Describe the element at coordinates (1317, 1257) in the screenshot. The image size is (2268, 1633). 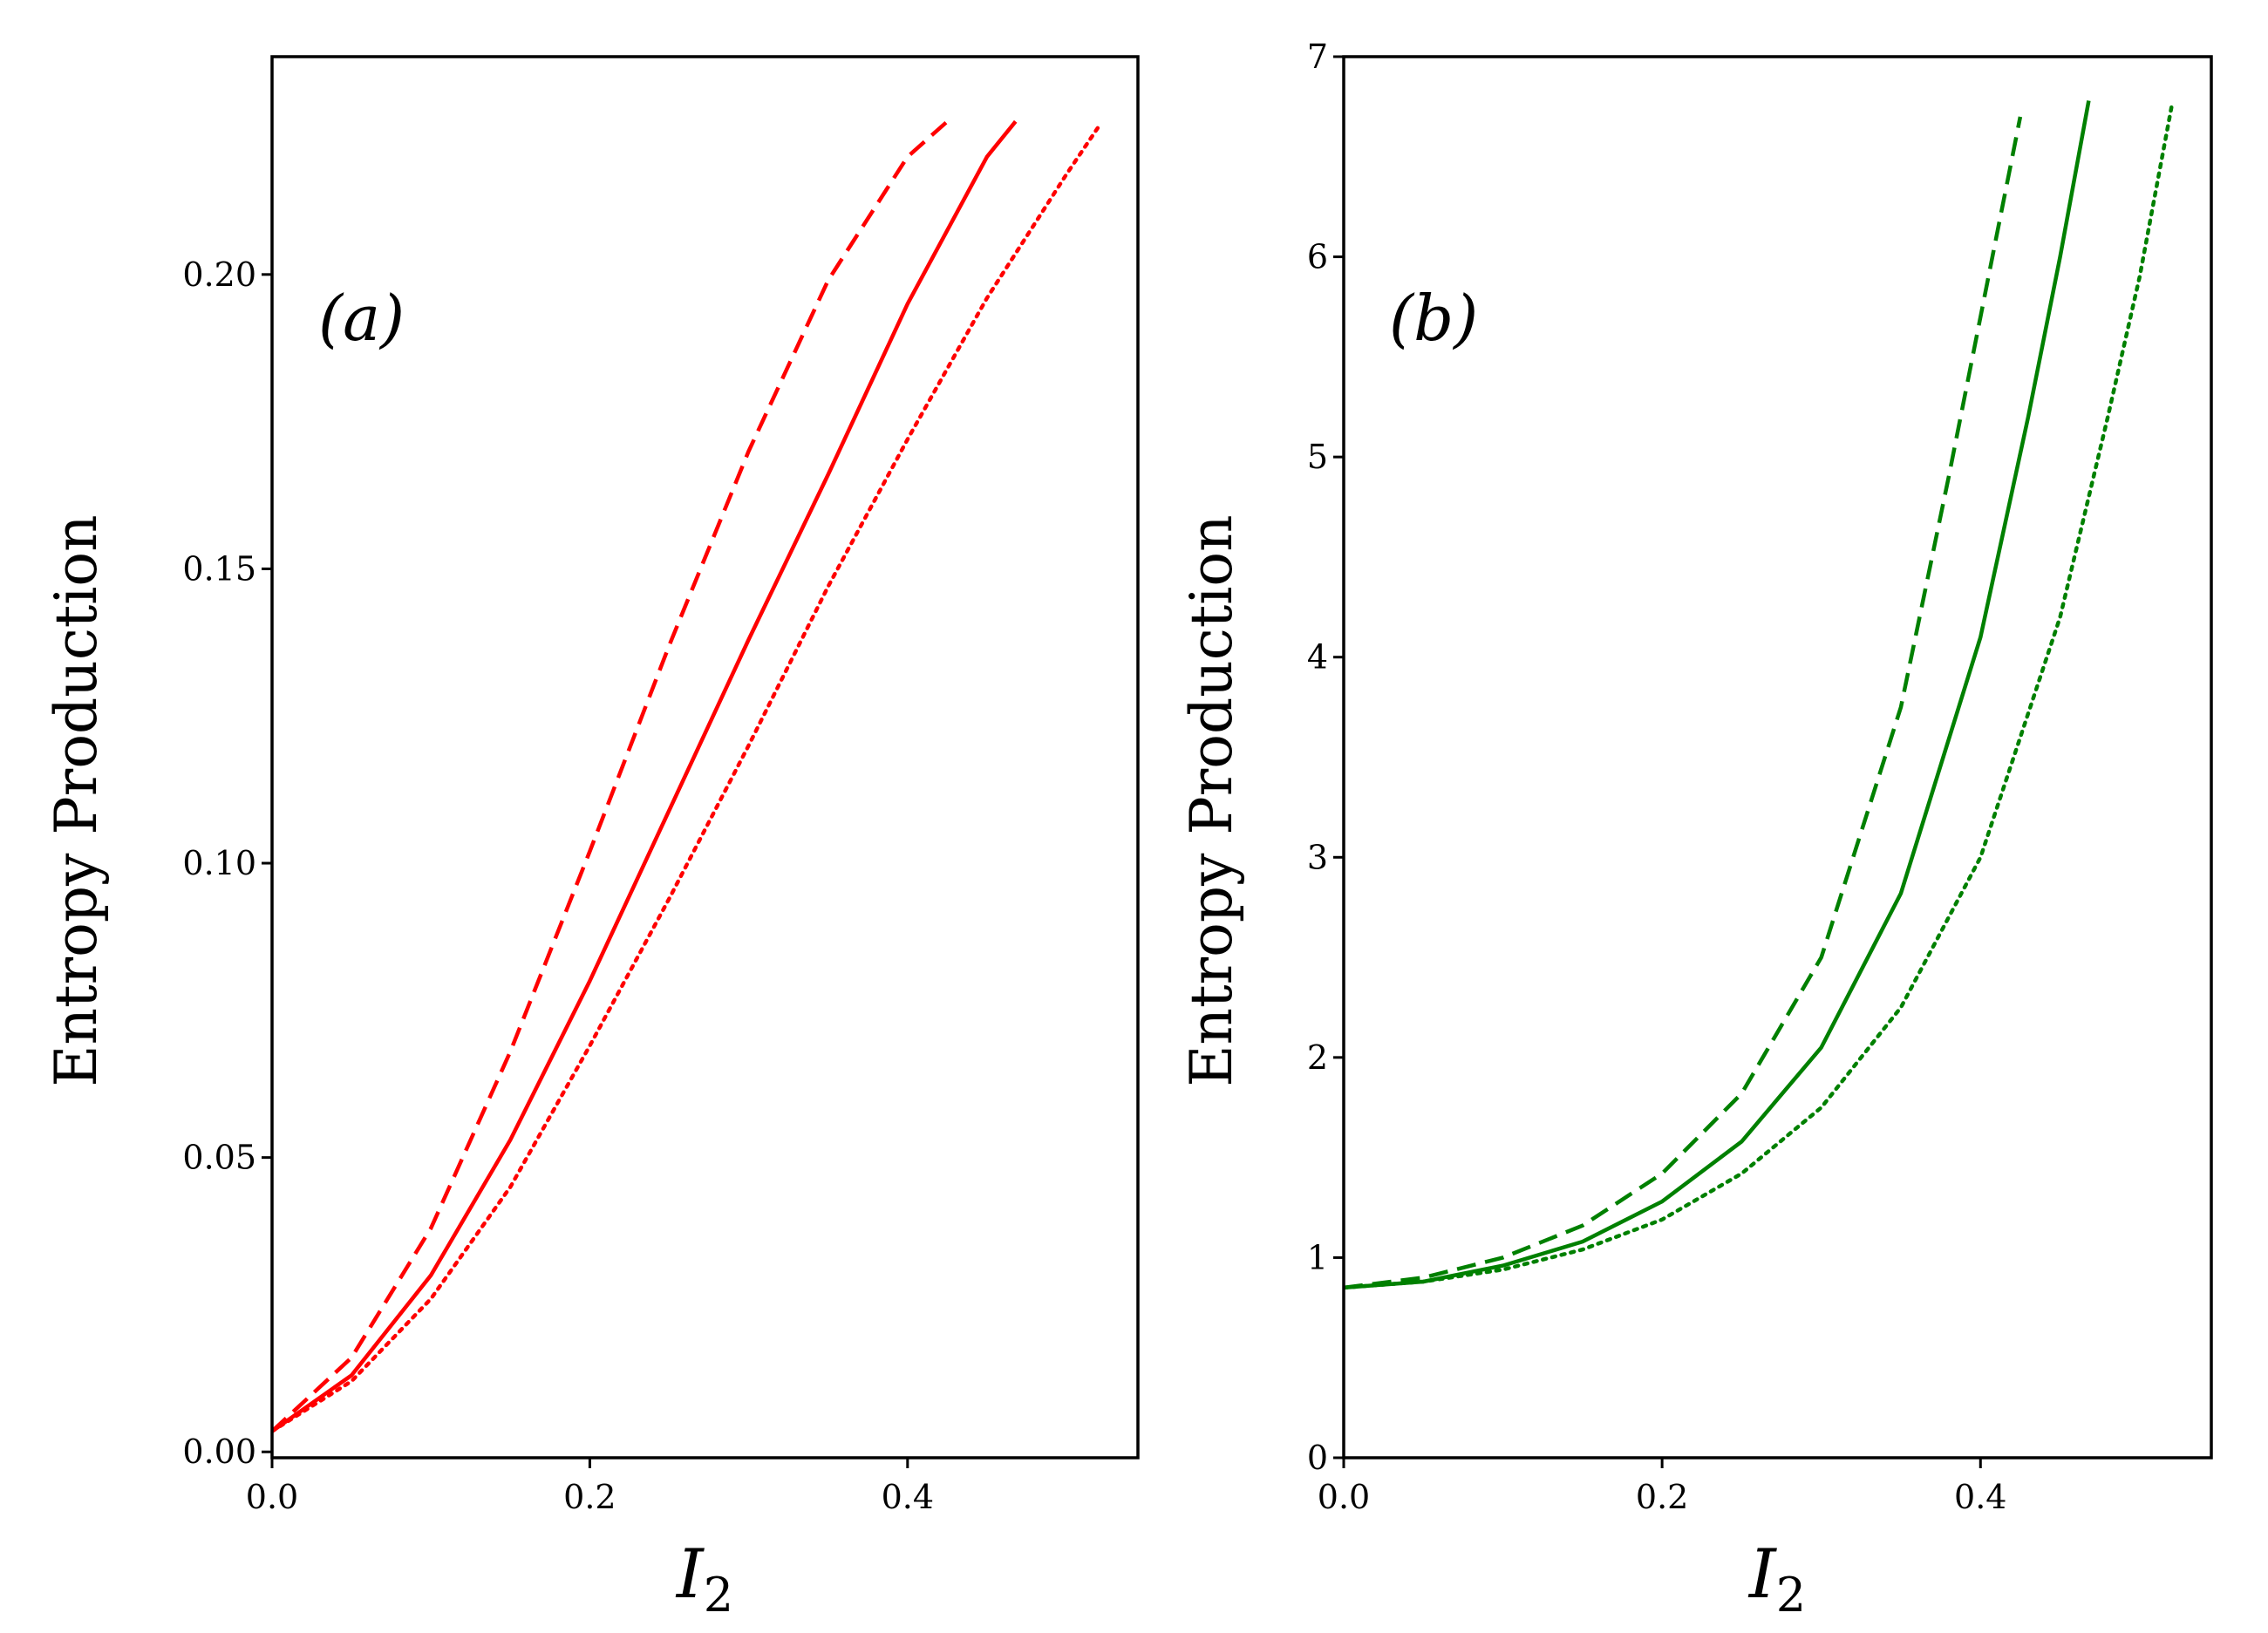
I see `y-tick-label: 1` at that location.